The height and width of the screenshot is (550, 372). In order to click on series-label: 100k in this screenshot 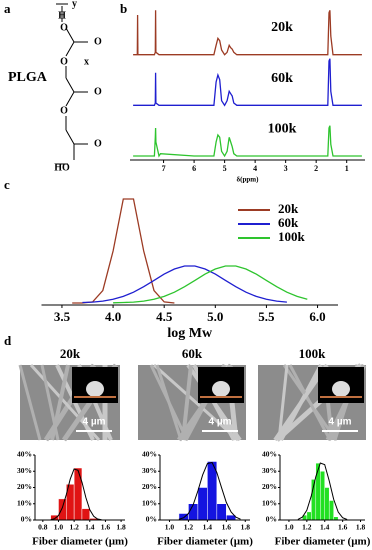, I will do `click(282, 129)`.